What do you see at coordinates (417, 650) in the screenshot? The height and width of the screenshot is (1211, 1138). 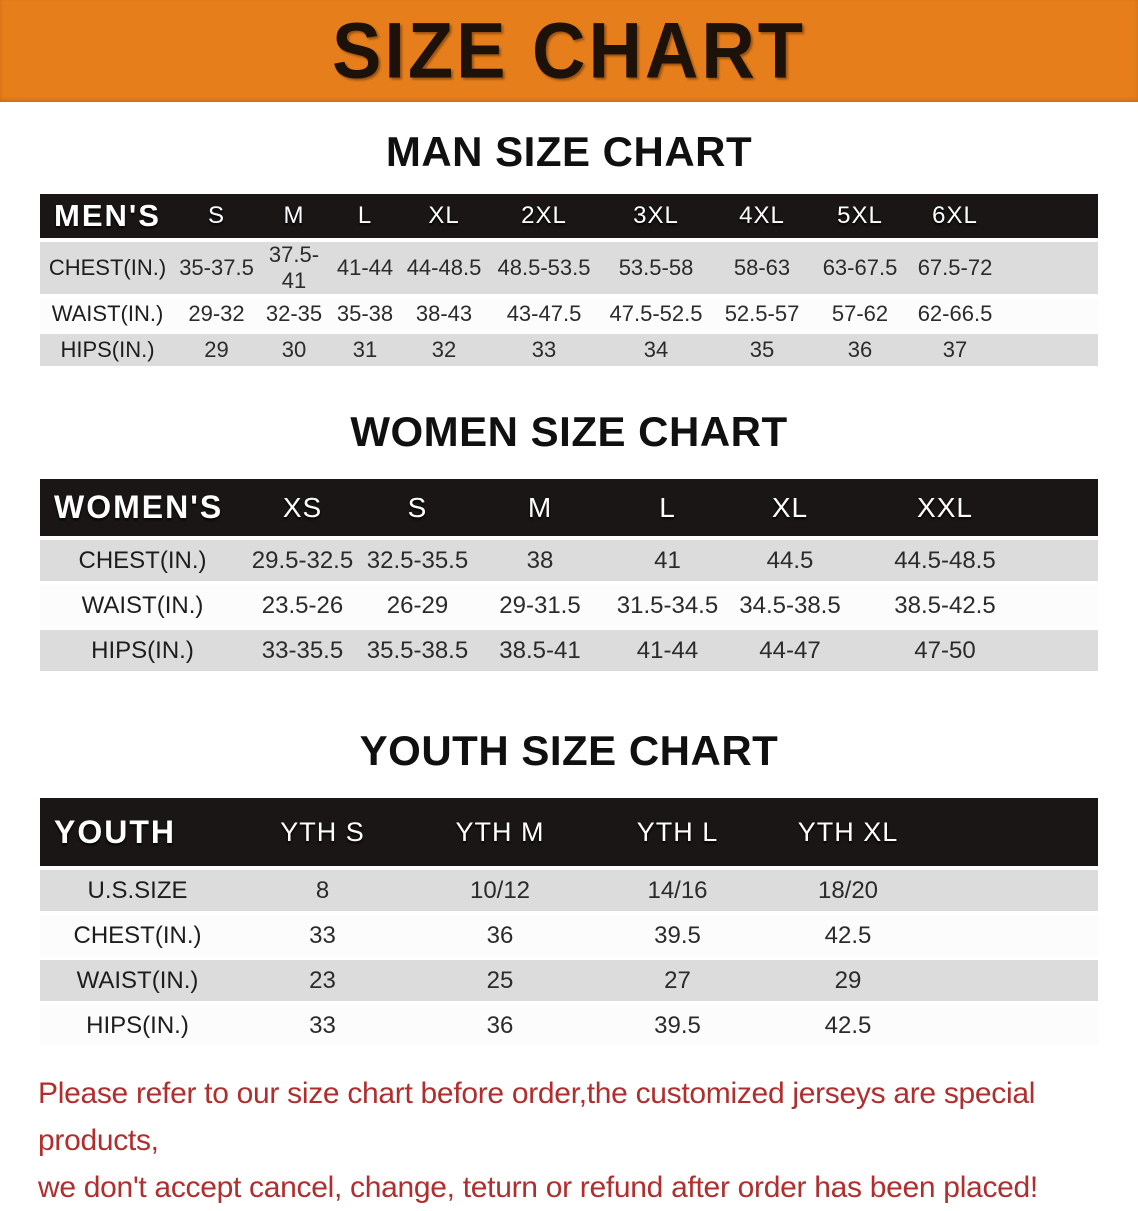 I see `measurement-value: 35.5-38.5` at bounding box center [417, 650].